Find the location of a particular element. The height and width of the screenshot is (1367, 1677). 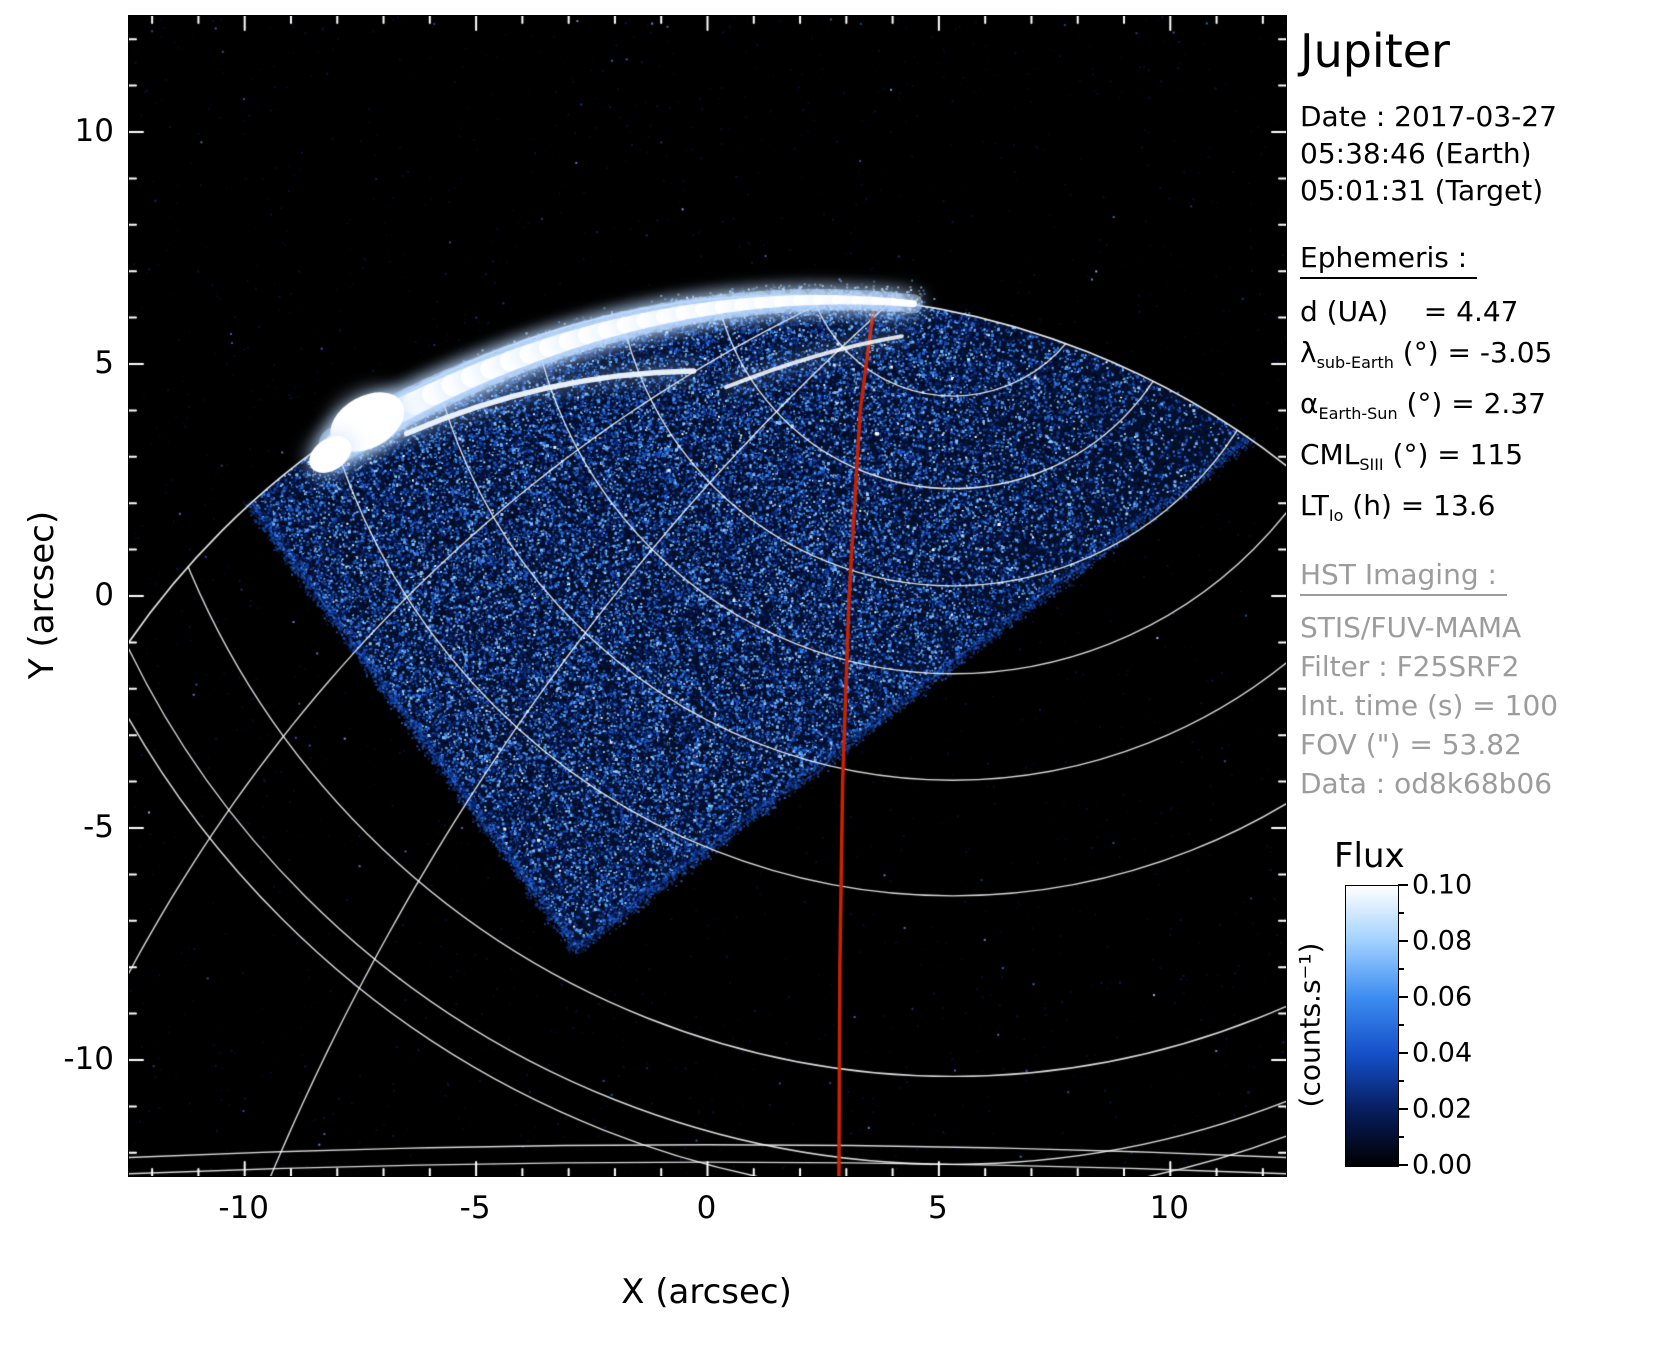

ephemeris-row: CMLSIII (°) = 115 is located at coordinates (1488, 459).